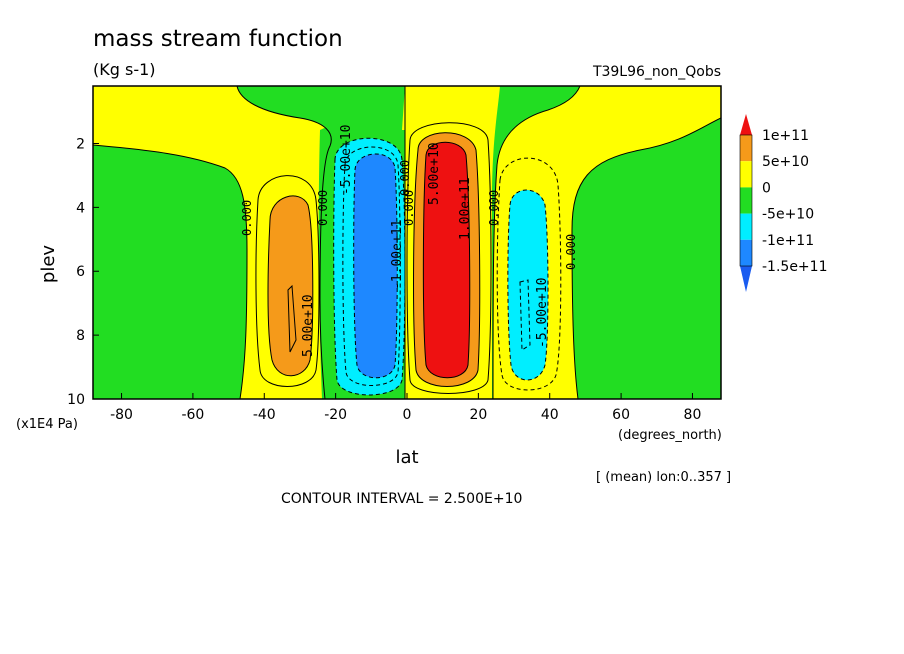 The height and width of the screenshot is (654, 904). What do you see at coordinates (785, 162) in the screenshot?
I see `colorbar-label: 5e+10` at bounding box center [785, 162].